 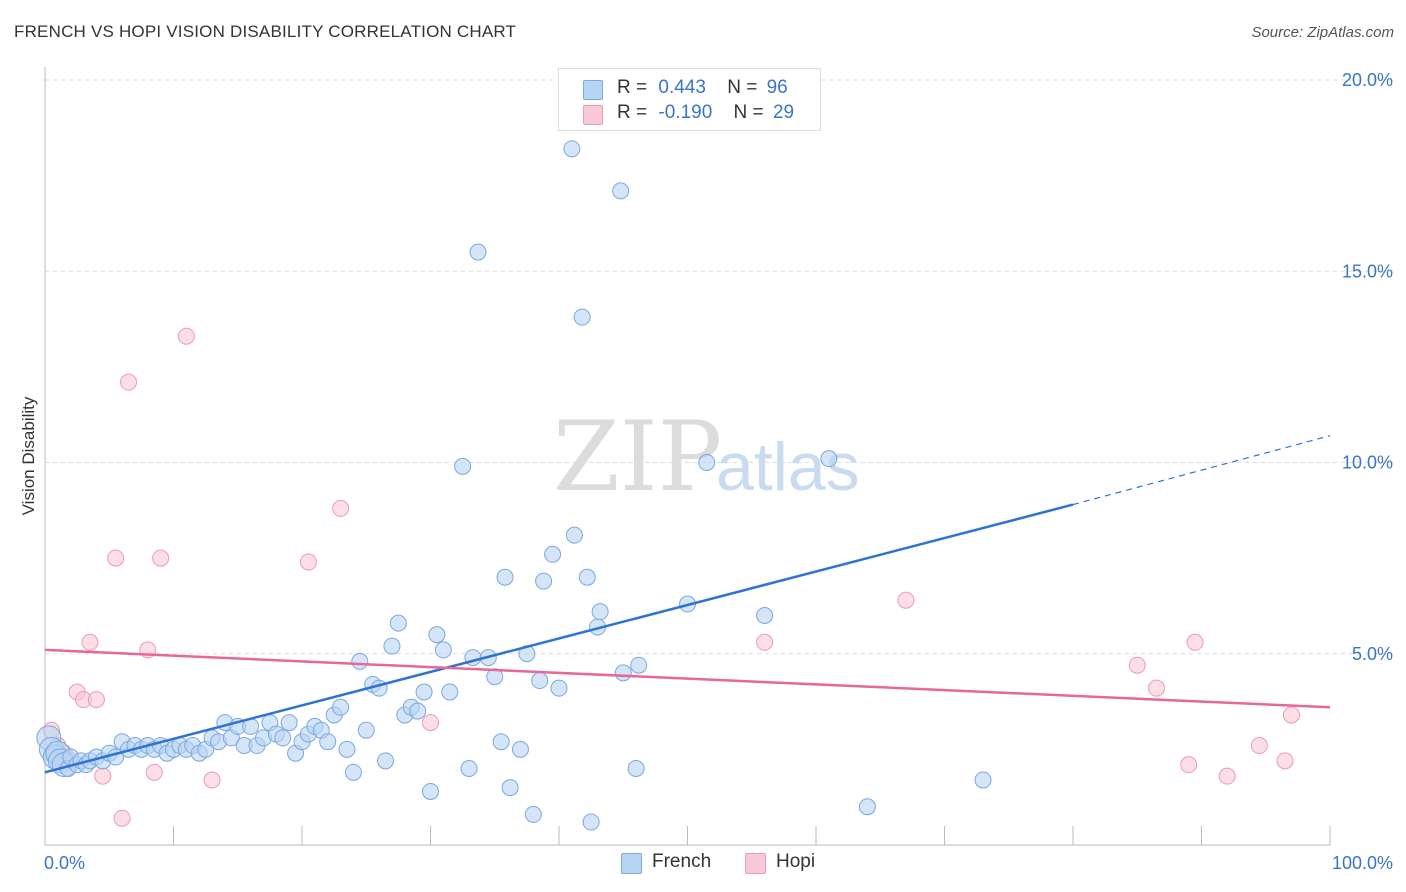 What do you see at coordinates (593, 90) in the screenshot?
I see `french-swatch` at bounding box center [593, 90].